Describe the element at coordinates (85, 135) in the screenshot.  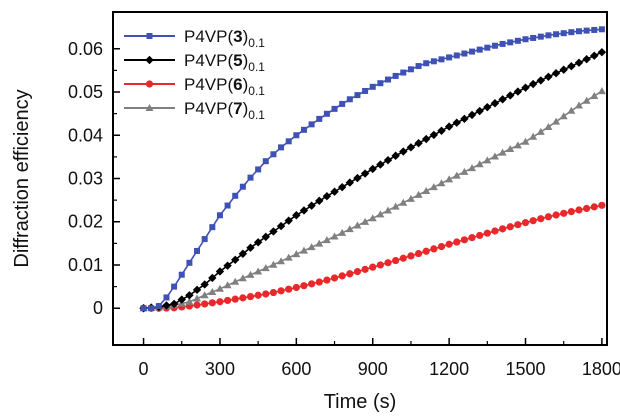
I see `y-tick-label: 0.04` at that location.